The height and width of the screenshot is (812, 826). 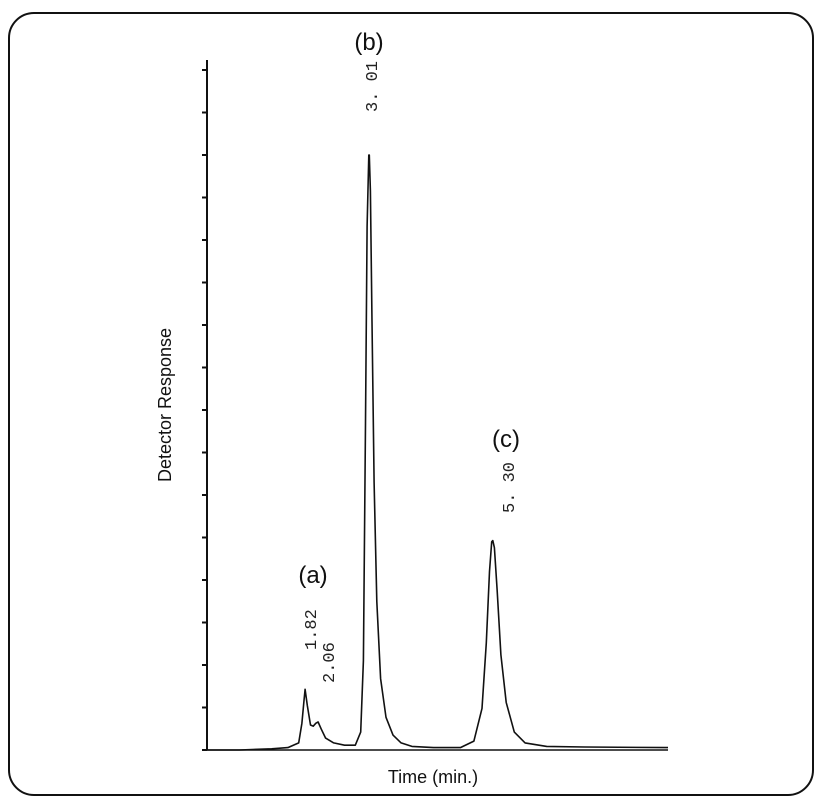 I want to click on peak-a-label: (a), so click(x=312, y=575).